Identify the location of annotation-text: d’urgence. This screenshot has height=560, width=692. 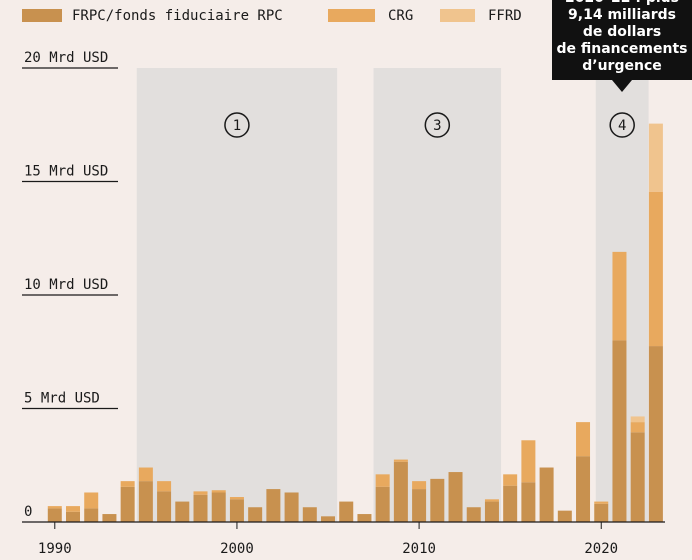
(622, 66).